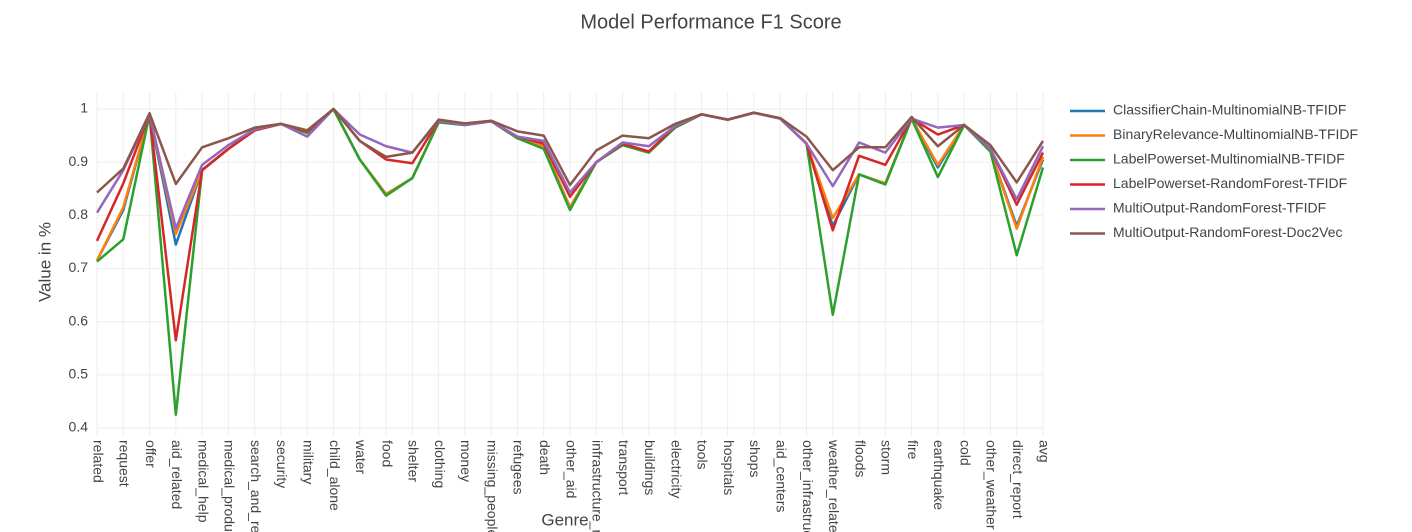 The width and height of the screenshot is (1412, 532). Describe the element at coordinates (256, 486) in the screenshot. I see `x-tick-label: search_and_rescue` at that location.